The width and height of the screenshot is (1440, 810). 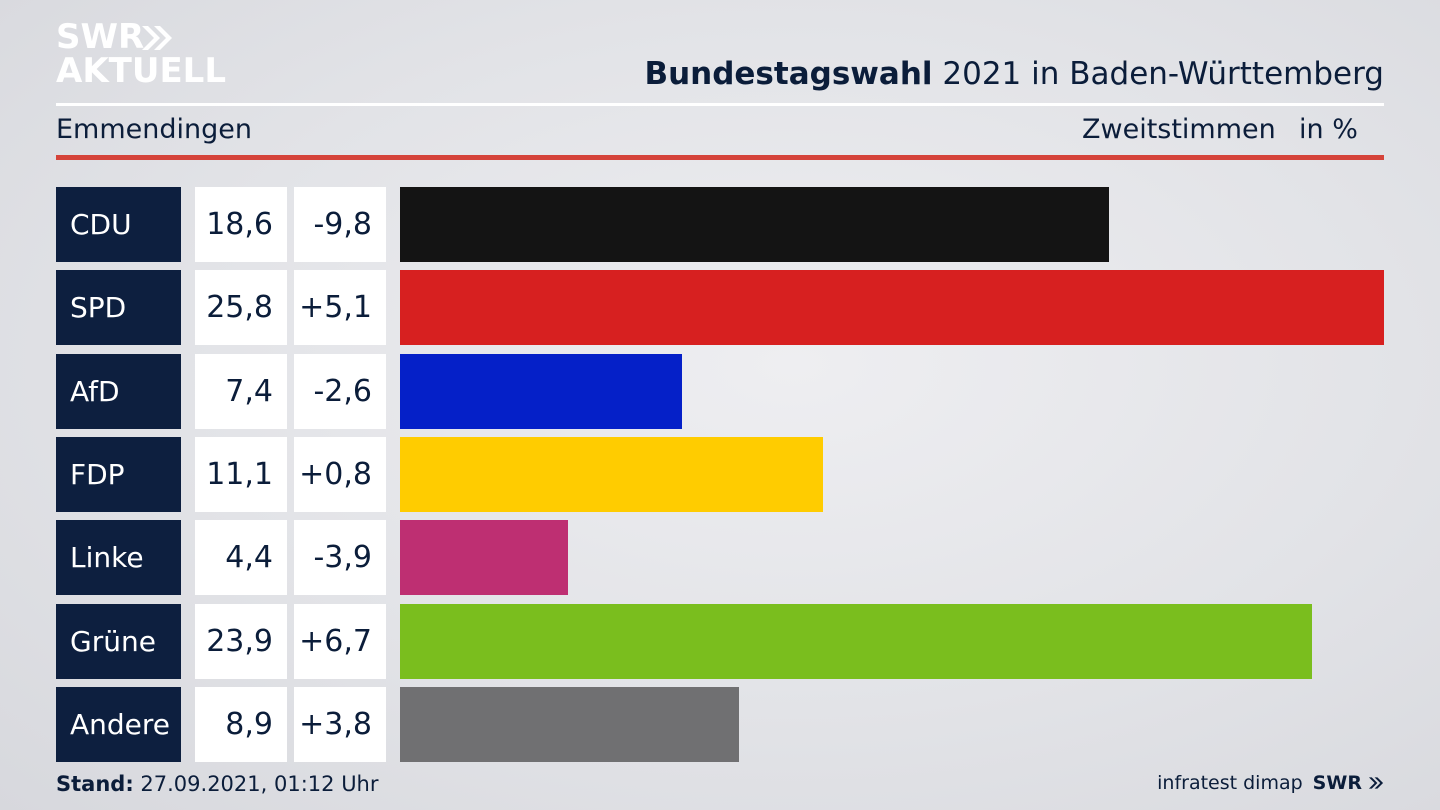 I want to click on measure-label: Zweitstimmen, so click(x=1179, y=129).